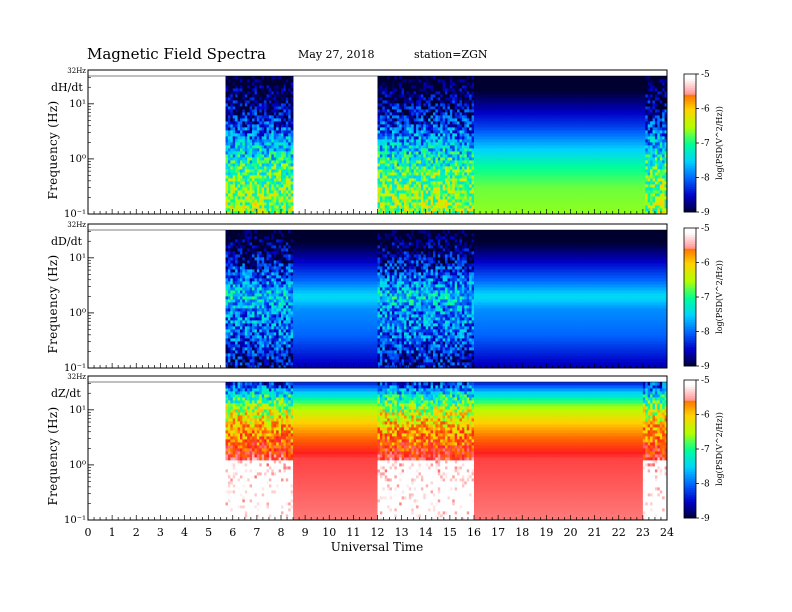  What do you see at coordinates (451, 54) in the screenshot?
I see `station-label: station=ZGN` at bounding box center [451, 54].